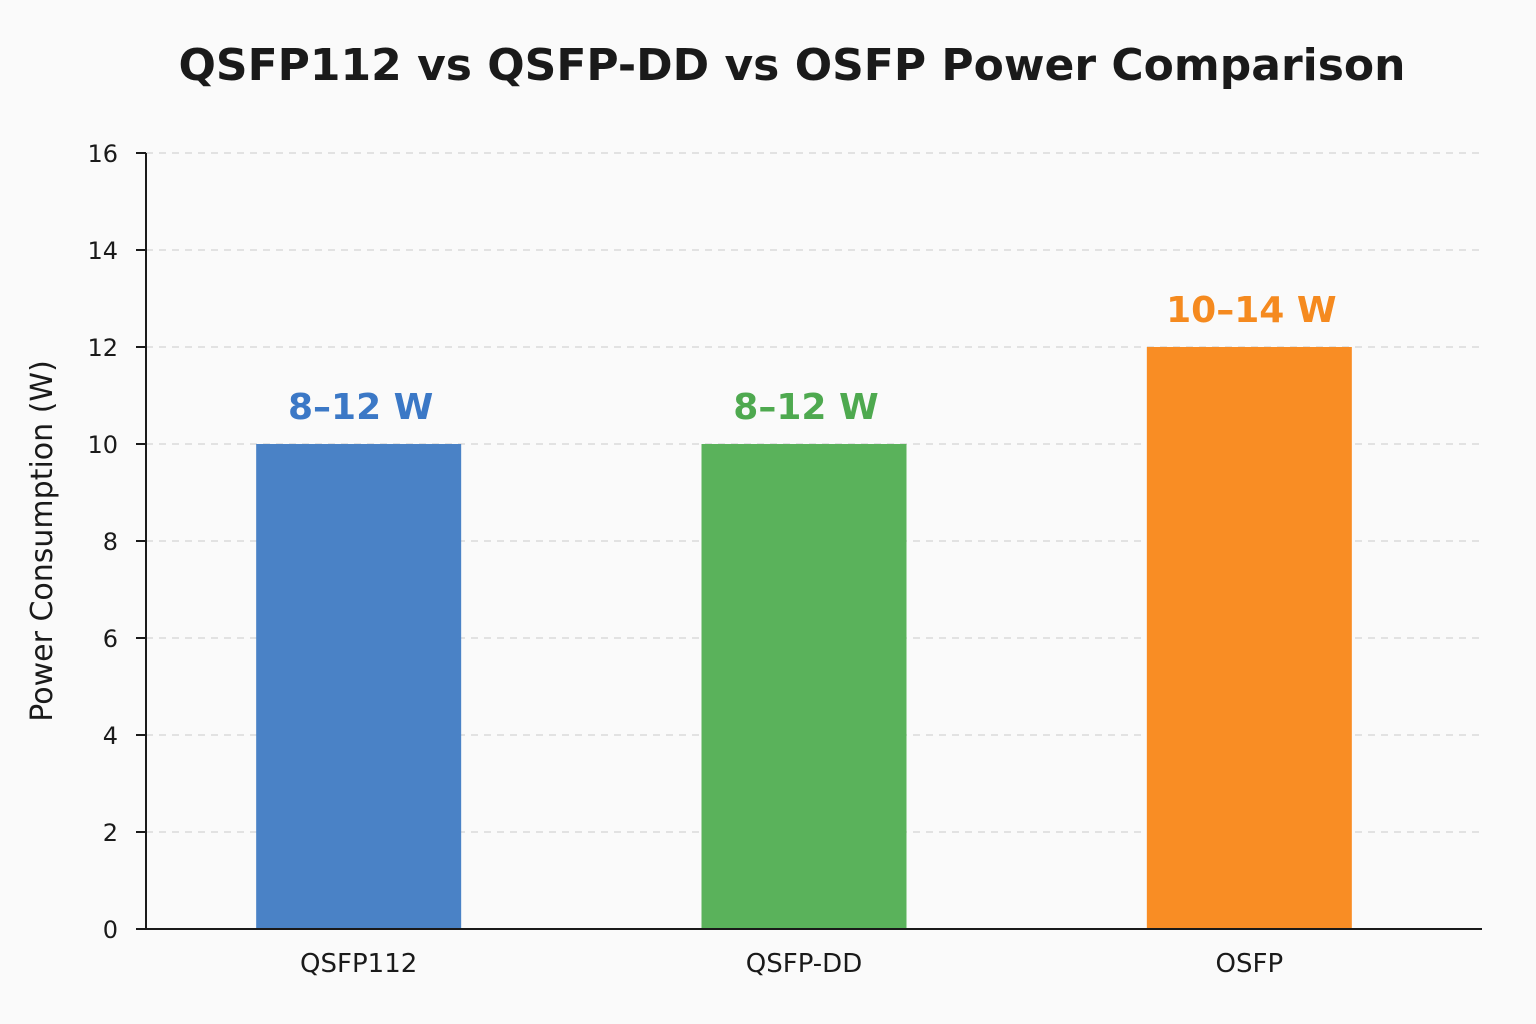  What do you see at coordinates (804, 686) in the screenshot?
I see `bar-qsfp-dd` at bounding box center [804, 686].